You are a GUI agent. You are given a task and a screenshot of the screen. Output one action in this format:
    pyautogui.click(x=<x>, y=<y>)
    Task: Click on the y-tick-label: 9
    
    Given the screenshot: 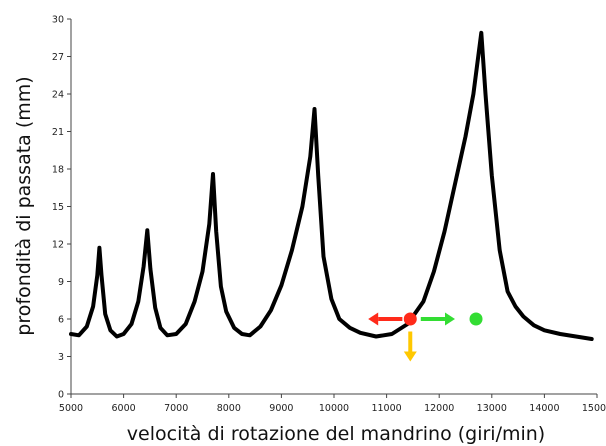 What is the action you would take?
    pyautogui.click(x=61, y=282)
    